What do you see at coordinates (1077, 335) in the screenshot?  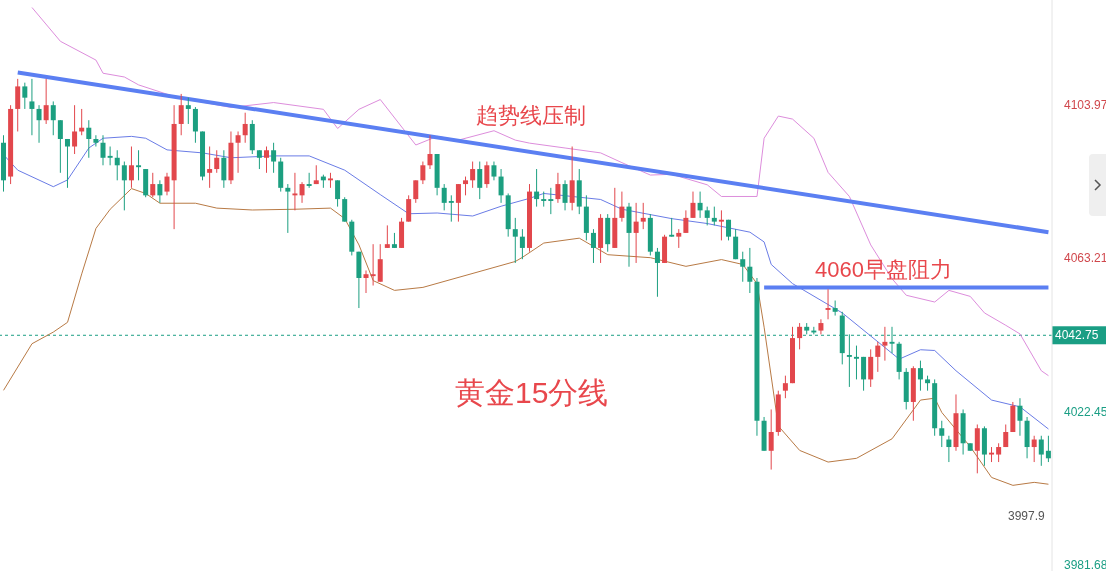 I see `ref-line-label: 4042.75` at bounding box center [1077, 335].